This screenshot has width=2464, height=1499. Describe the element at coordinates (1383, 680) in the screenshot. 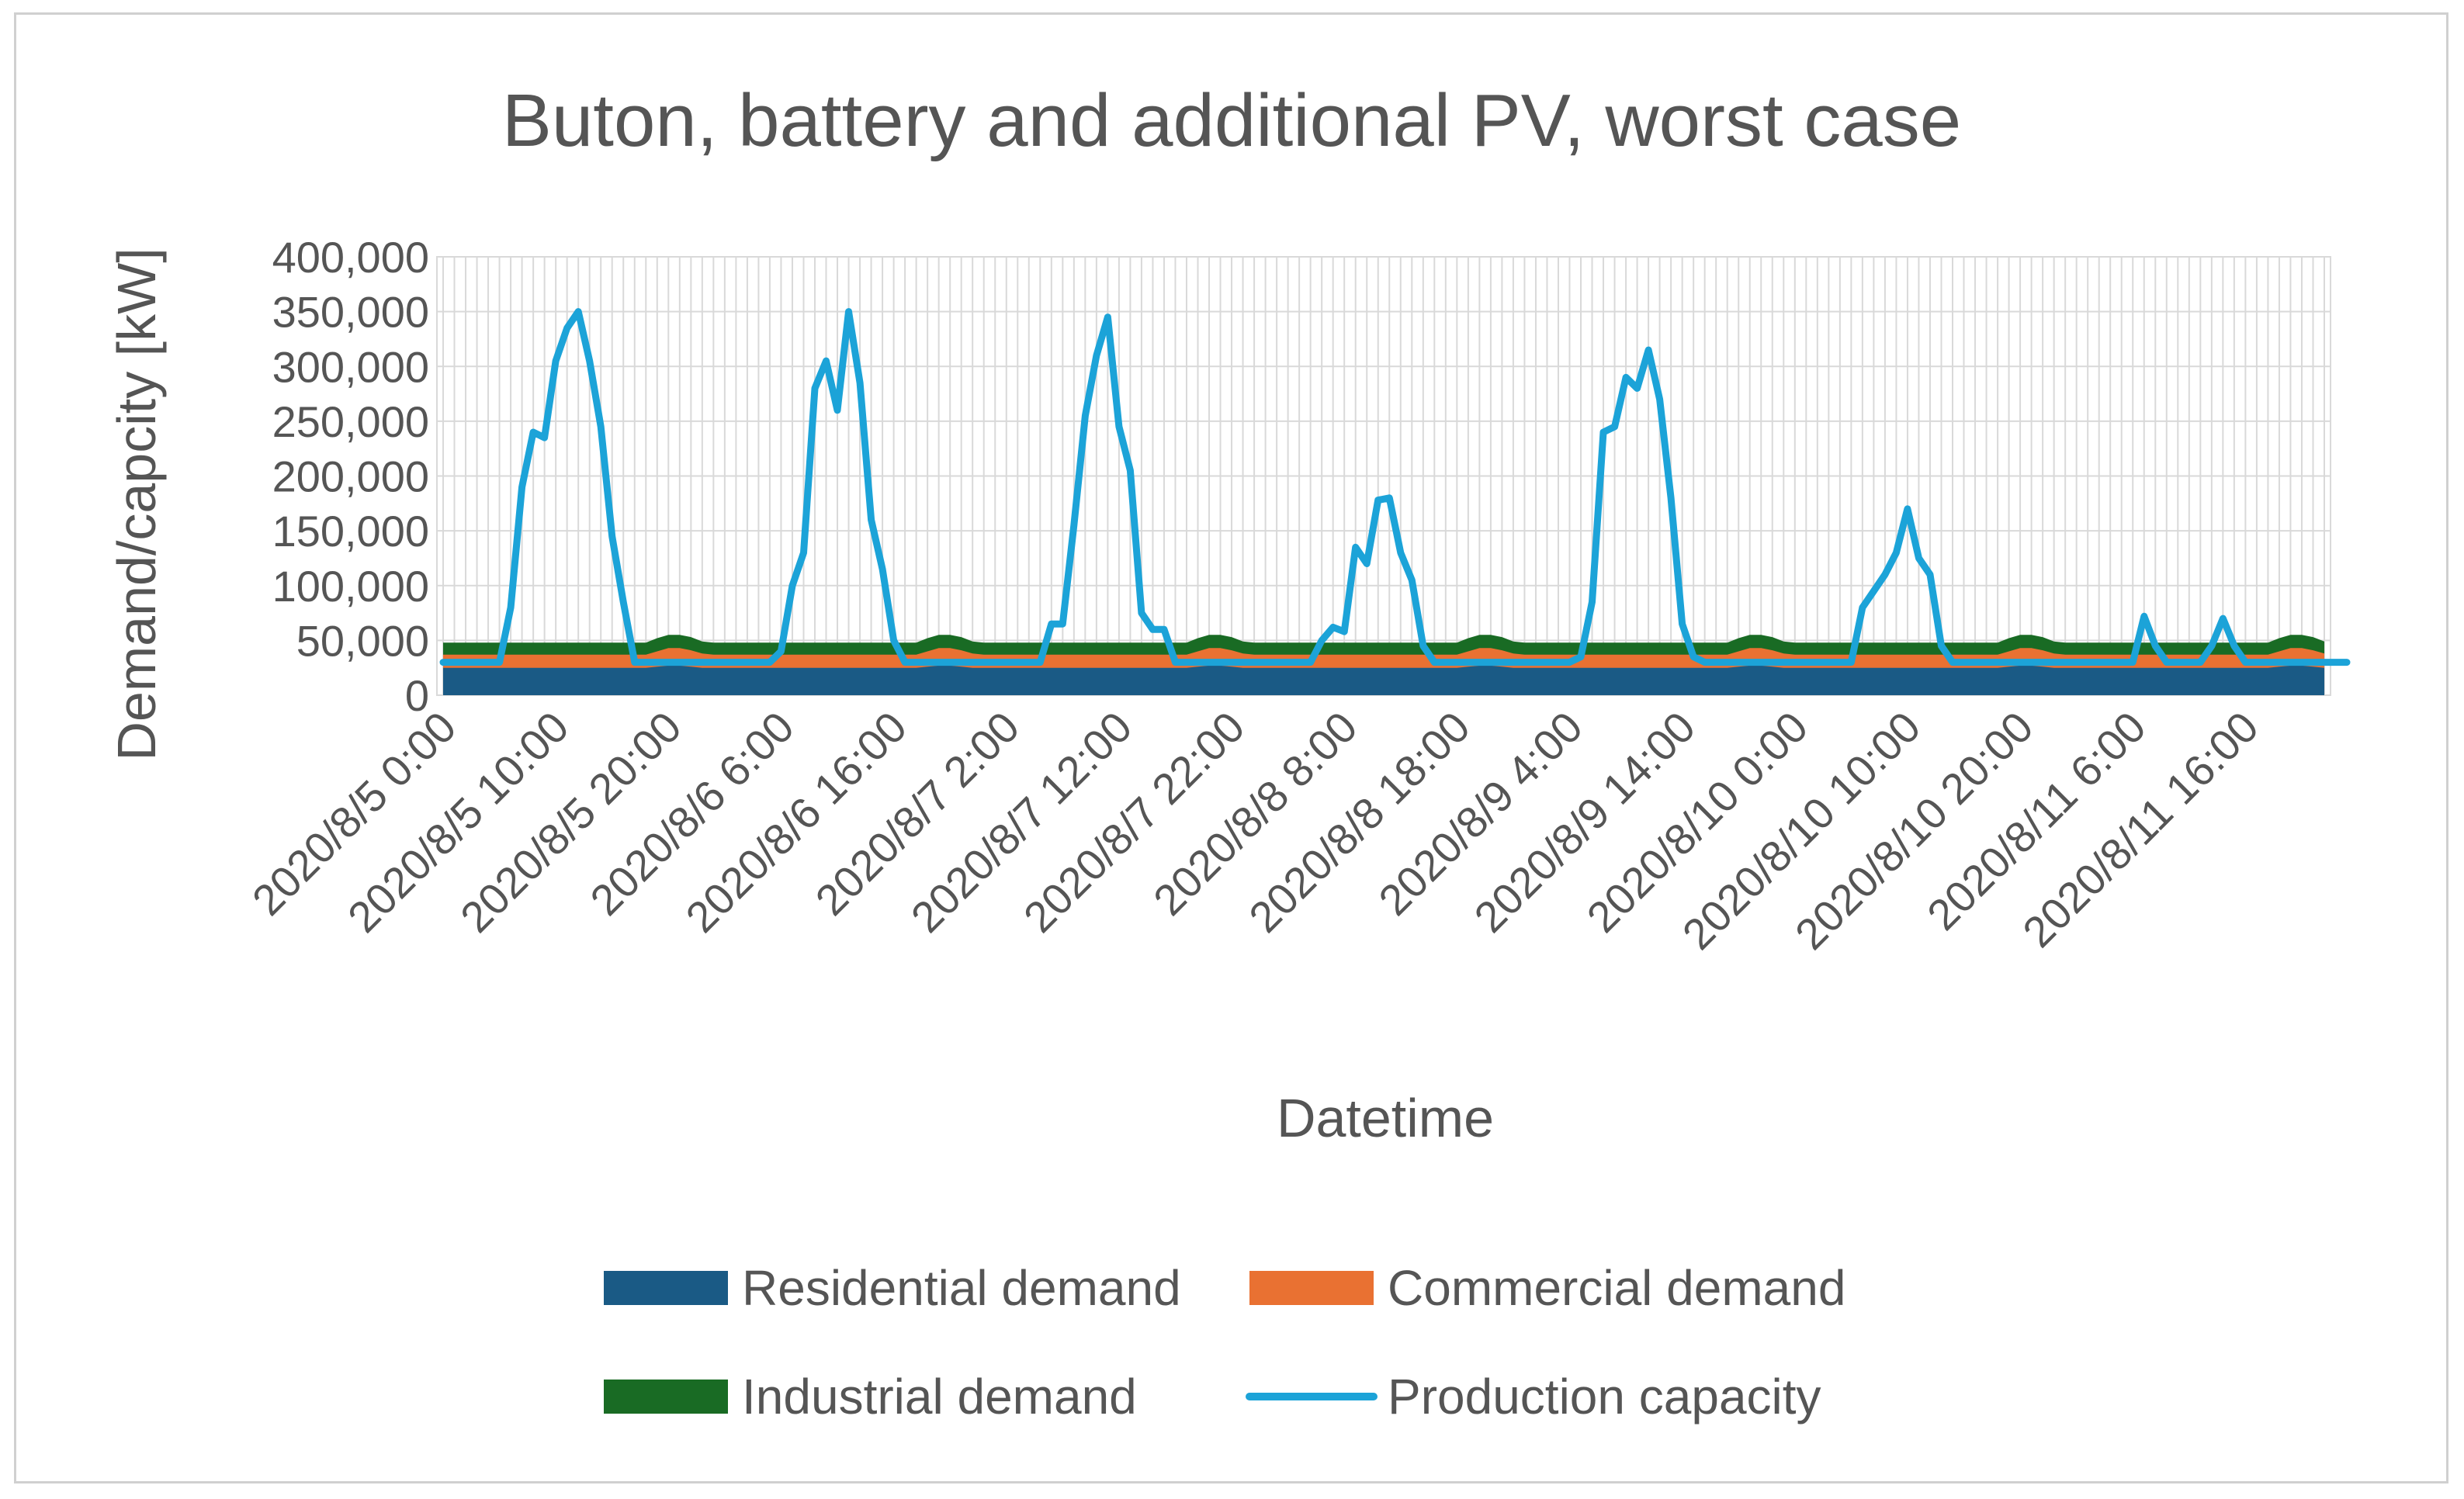

I see `area-residential-demand` at that location.